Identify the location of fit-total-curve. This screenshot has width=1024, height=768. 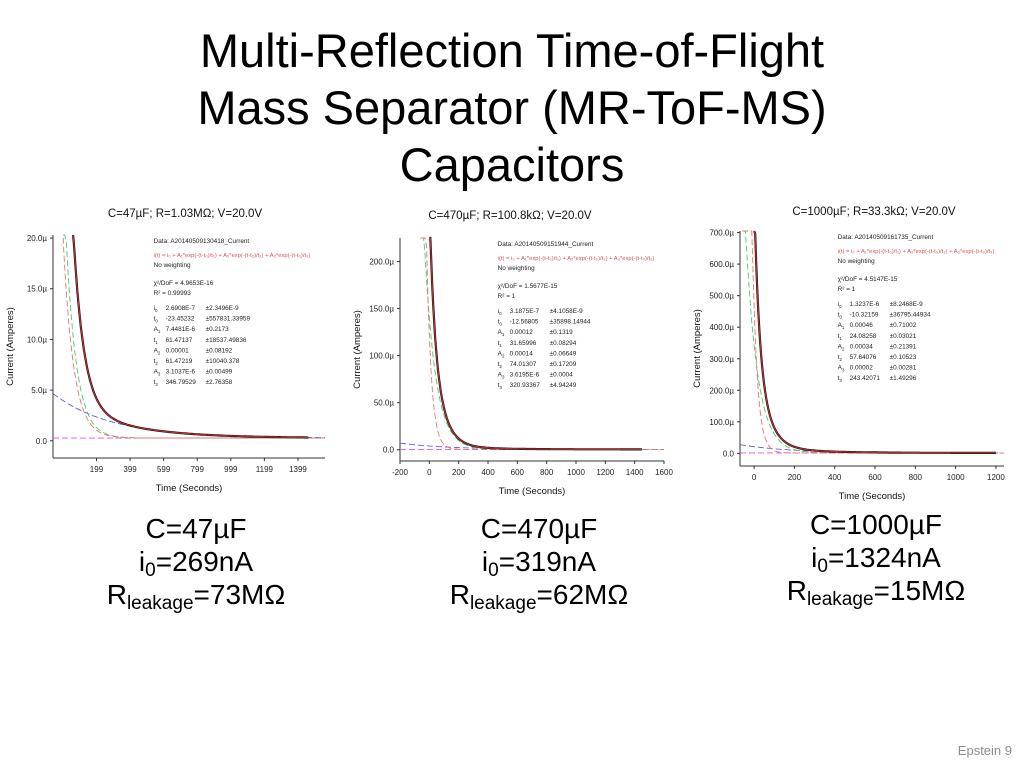
(190, 336).